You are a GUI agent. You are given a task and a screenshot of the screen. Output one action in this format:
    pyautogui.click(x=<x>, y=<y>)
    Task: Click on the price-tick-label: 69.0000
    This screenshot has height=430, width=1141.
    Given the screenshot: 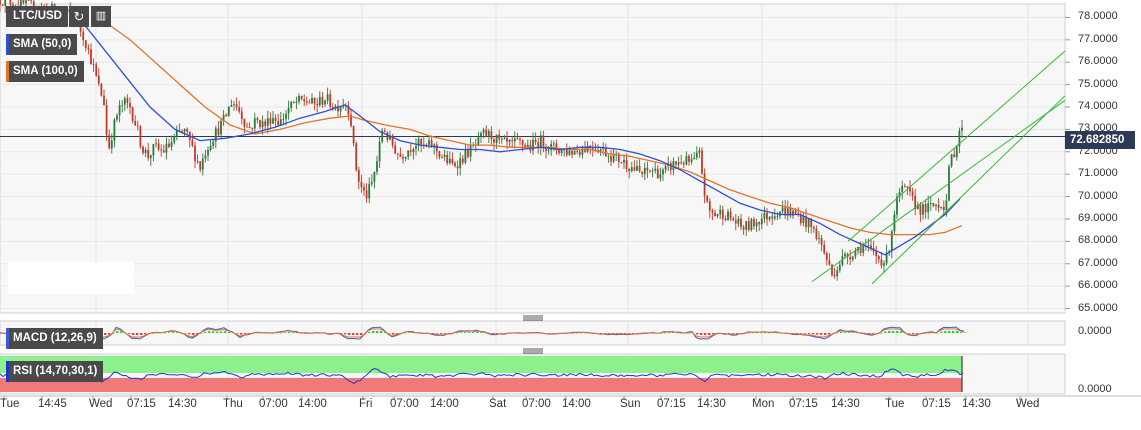 What is the action you would take?
    pyautogui.click(x=1098, y=217)
    